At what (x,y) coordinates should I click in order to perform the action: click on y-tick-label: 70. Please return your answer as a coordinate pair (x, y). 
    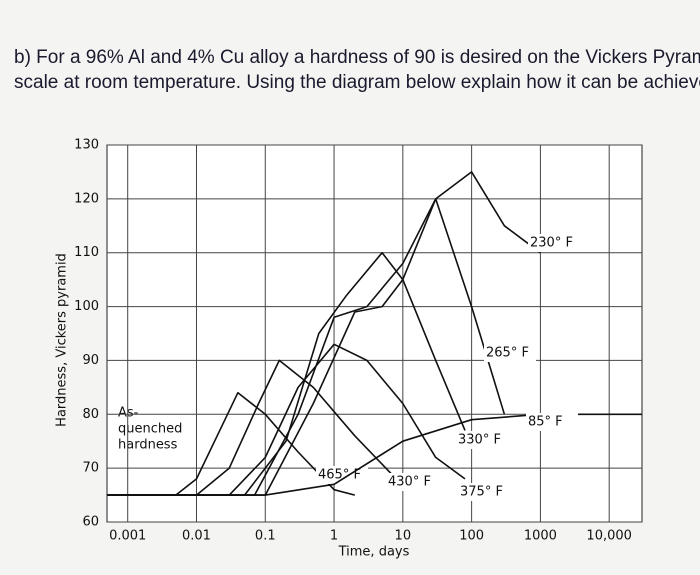
    Looking at the image, I should click on (90, 468).